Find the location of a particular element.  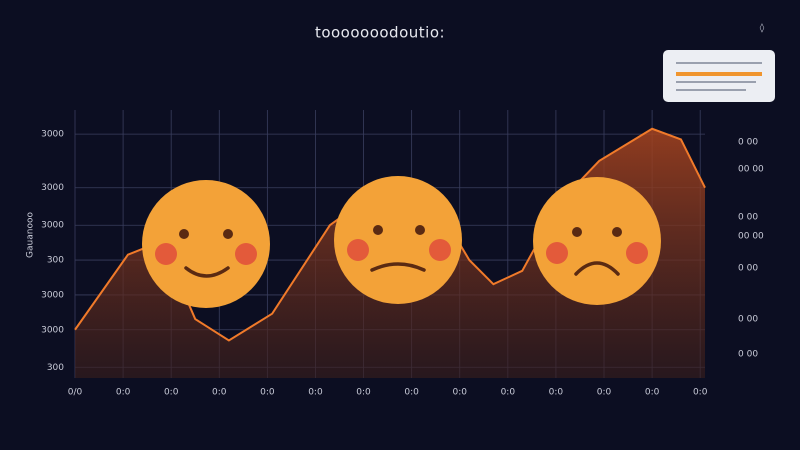

chart-title: tooooooodoutio: is located at coordinates (380, 33).